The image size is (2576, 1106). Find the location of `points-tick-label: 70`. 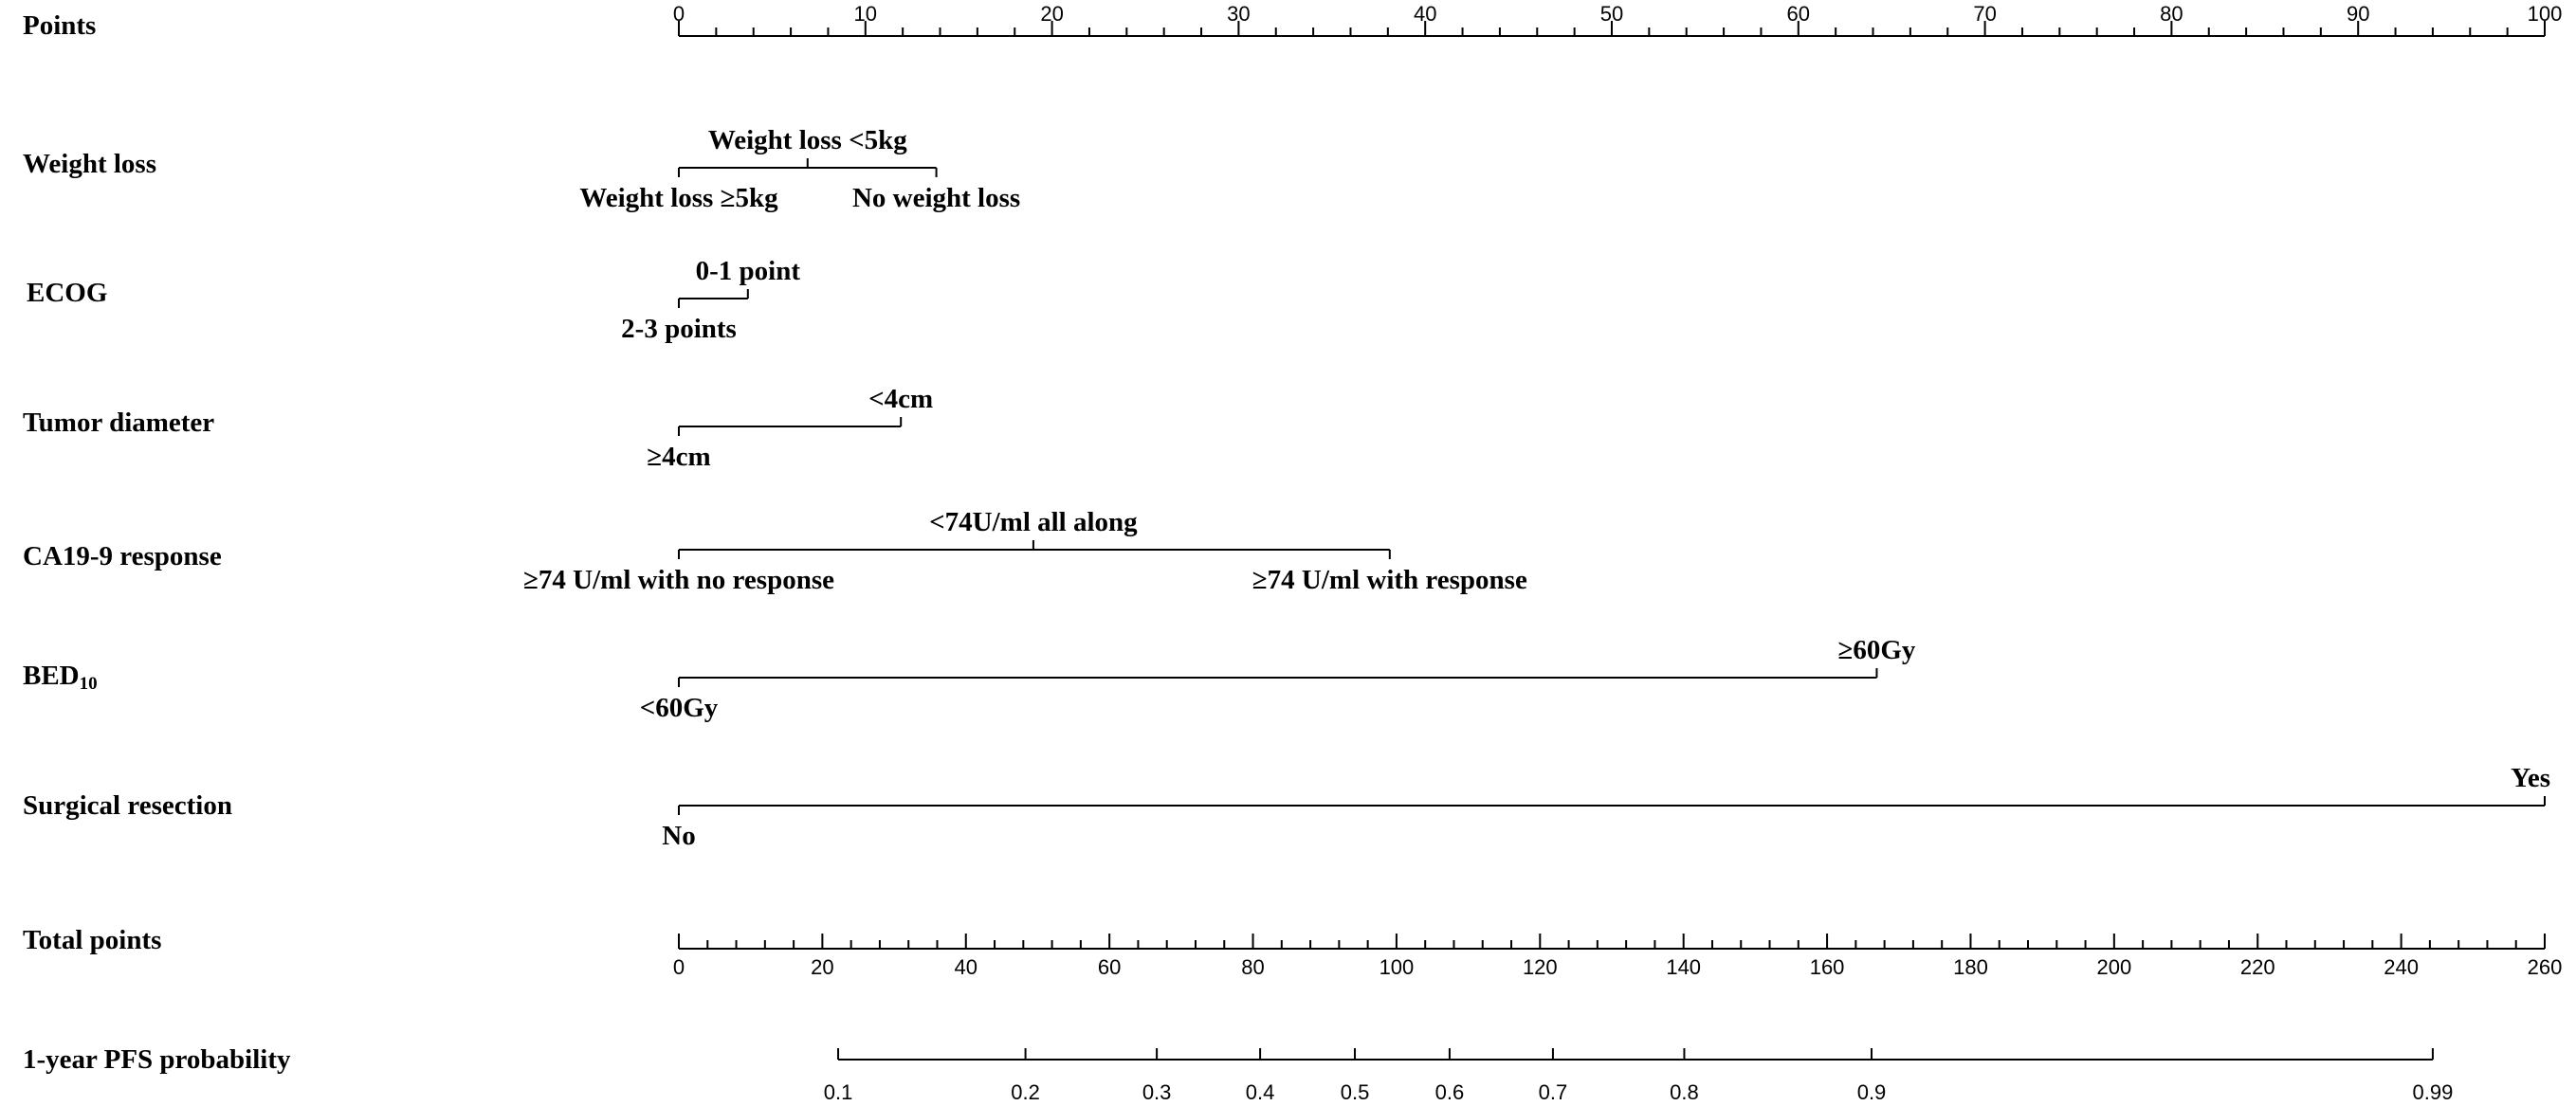

points-tick-label: 70 is located at coordinates (1984, 14).